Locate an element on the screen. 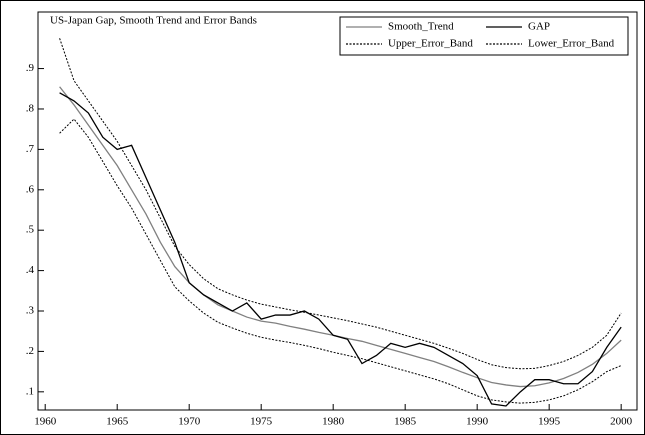 The image size is (645, 435). y-tick-label: .8 is located at coordinates (30, 109).